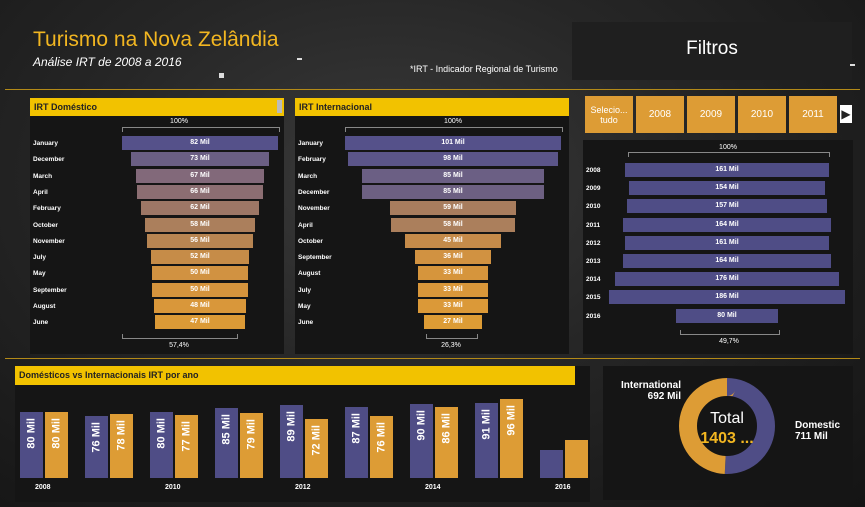  I want to click on funnel-bar: 73 Mil, so click(200, 159).